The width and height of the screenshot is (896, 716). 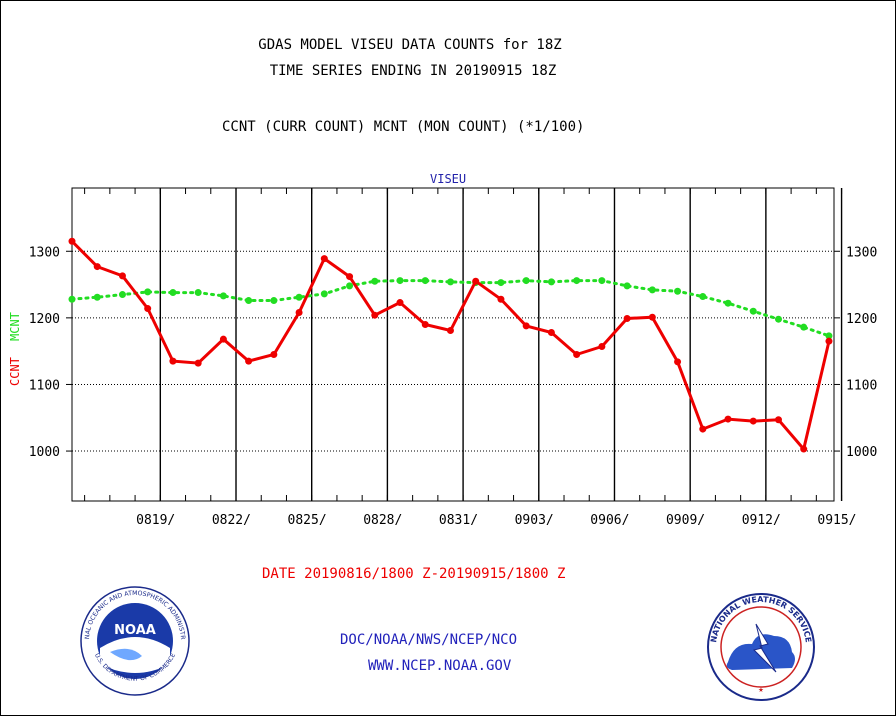 What do you see at coordinates (155, 520) in the screenshot?
I see `x-tick-label: 0819/` at bounding box center [155, 520].